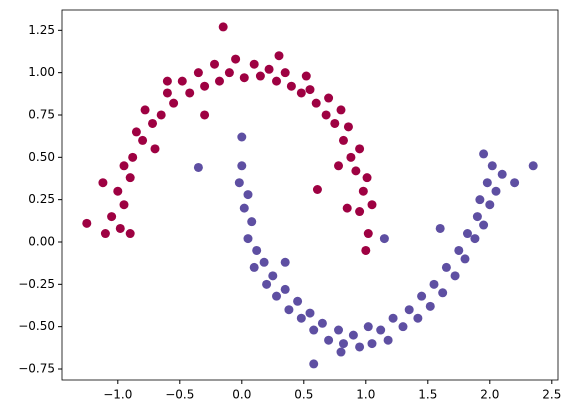 This screenshot has width=577, height=413. I want to click on x-tick-label: 1.0, so click(365, 395).